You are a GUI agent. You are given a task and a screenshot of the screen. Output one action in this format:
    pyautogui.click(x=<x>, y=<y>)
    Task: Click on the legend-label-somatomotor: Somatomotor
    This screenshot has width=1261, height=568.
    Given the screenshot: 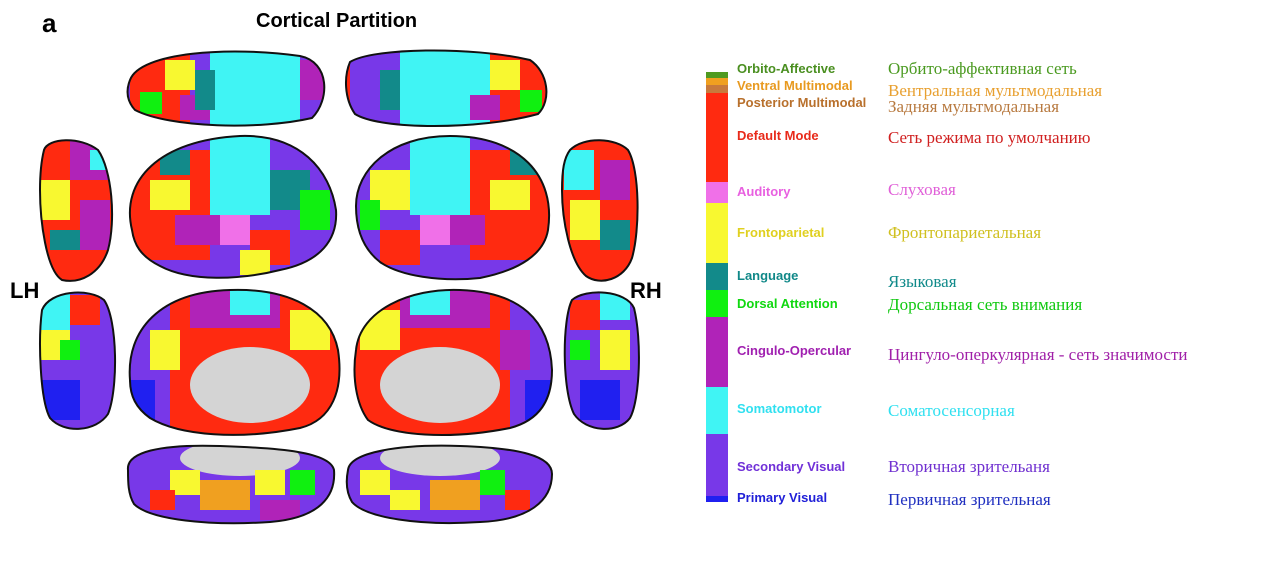 What is the action you would take?
    pyautogui.click(x=779, y=408)
    